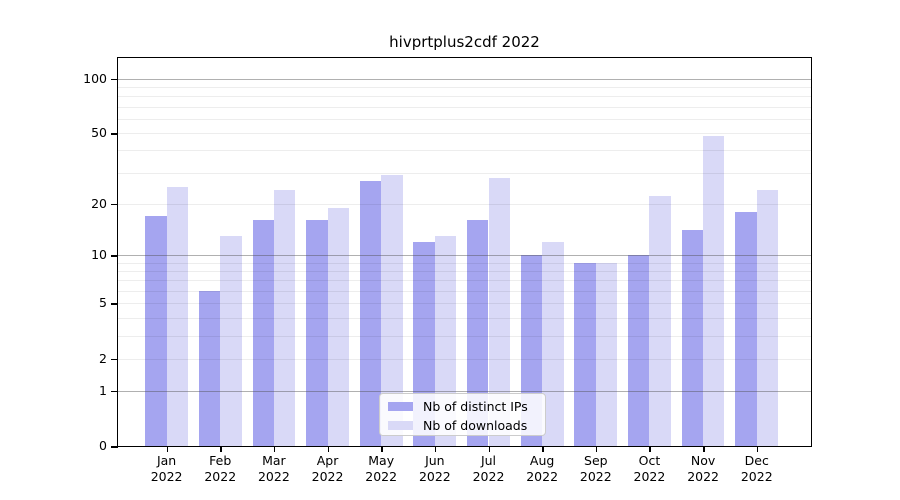 The width and height of the screenshot is (900, 500). I want to click on y-tick-label-100: 100, so click(95, 78).